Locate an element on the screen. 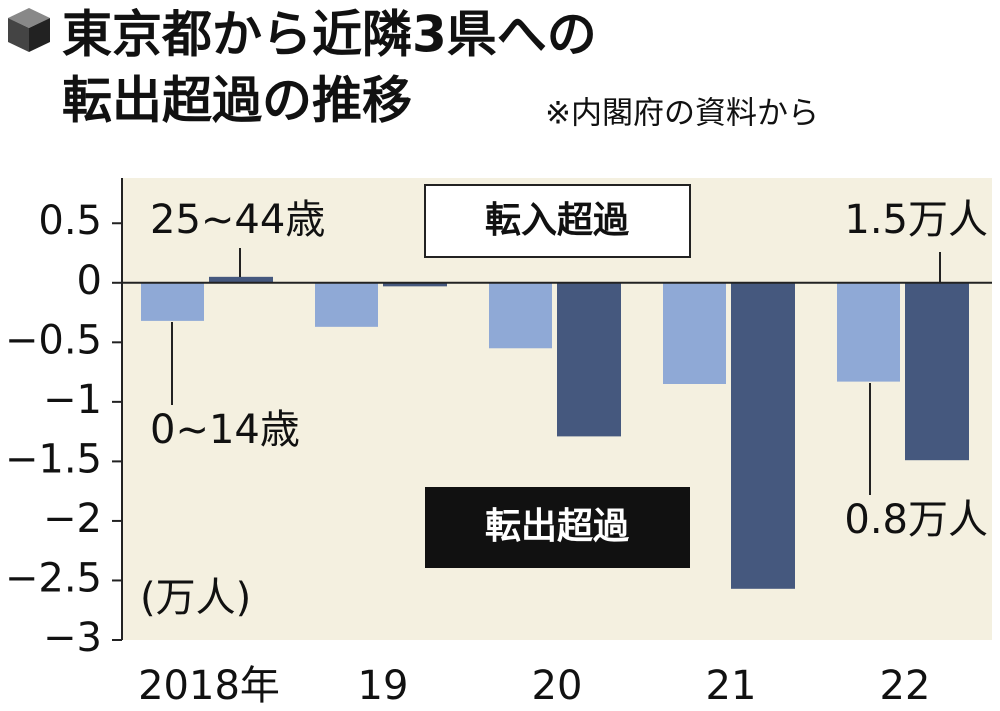  annotation: 0.8万人 is located at coordinates (916, 520).